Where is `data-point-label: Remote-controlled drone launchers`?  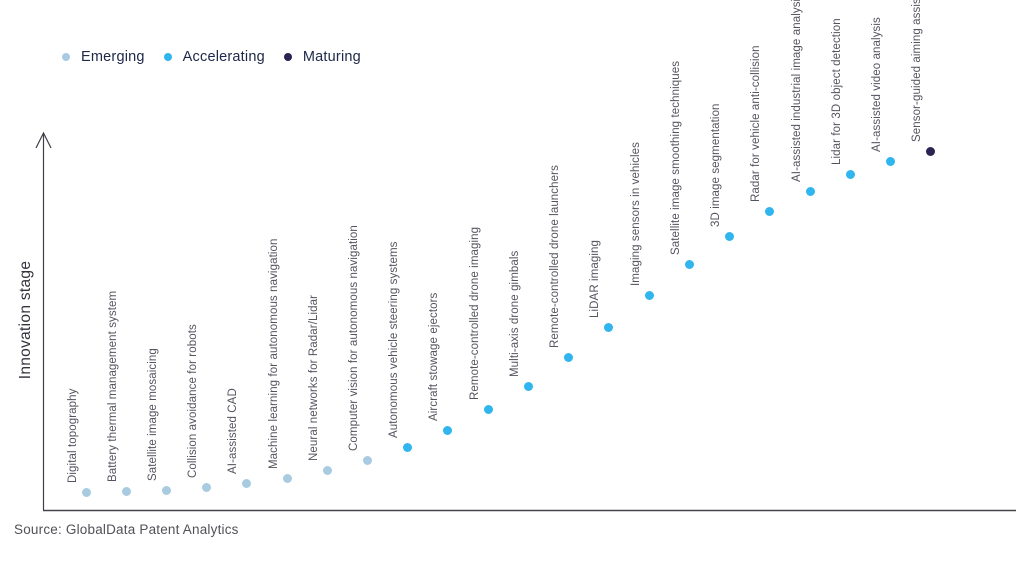
data-point-label: Remote-controlled drone launchers is located at coordinates (554, 256).